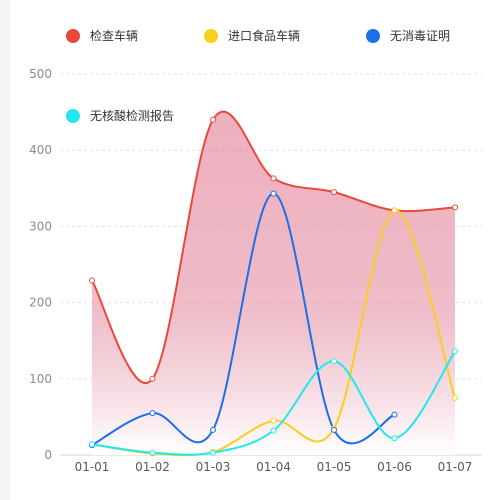 The height and width of the screenshot is (500, 500). Describe the element at coordinates (420, 36) in the screenshot. I see `legend-label: 无消毒证明` at that location.